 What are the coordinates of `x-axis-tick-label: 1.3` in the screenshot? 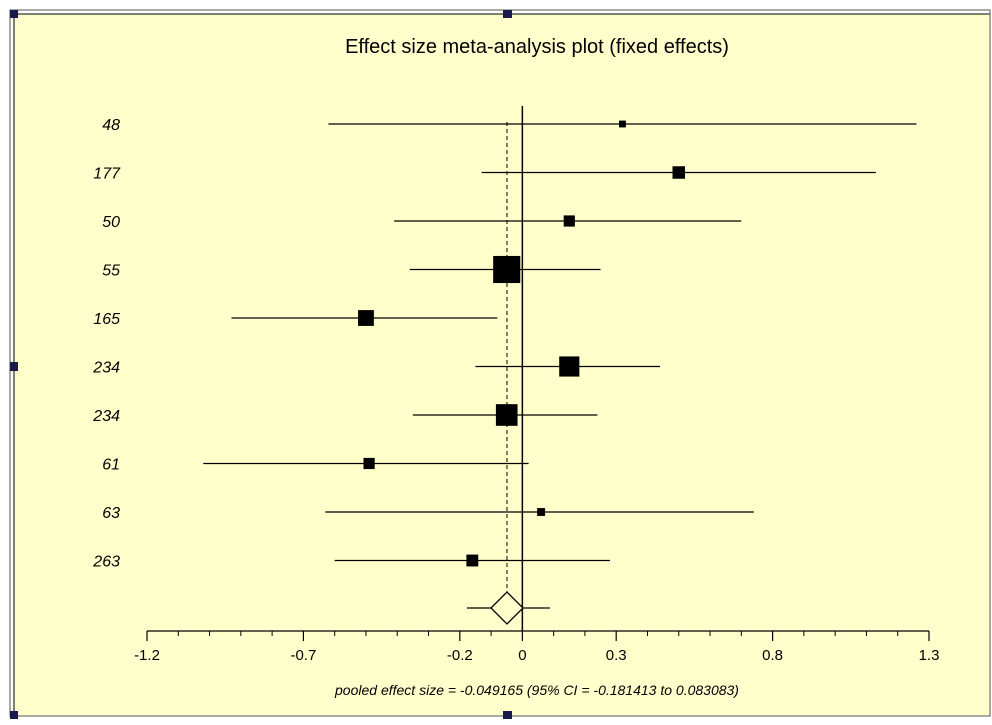 It's located at (929, 655).